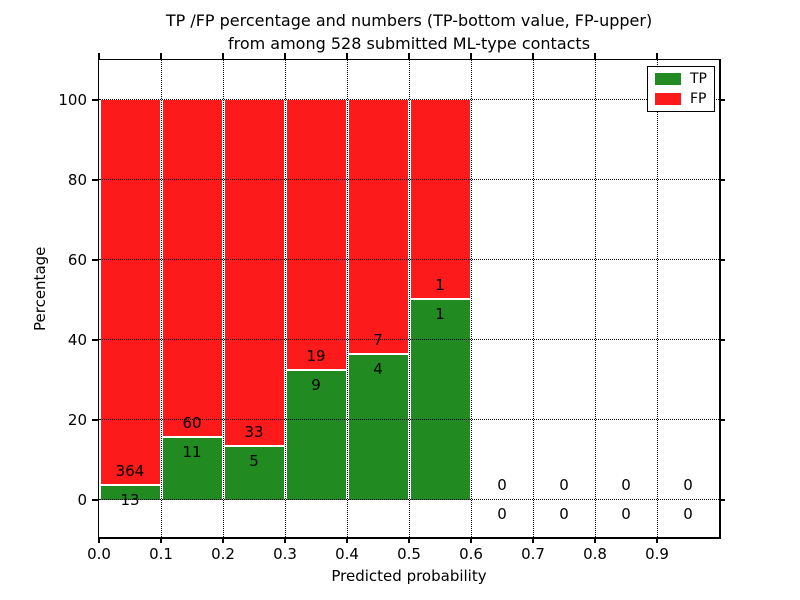  What do you see at coordinates (77, 260) in the screenshot?
I see `y-tick-label: 60` at bounding box center [77, 260].